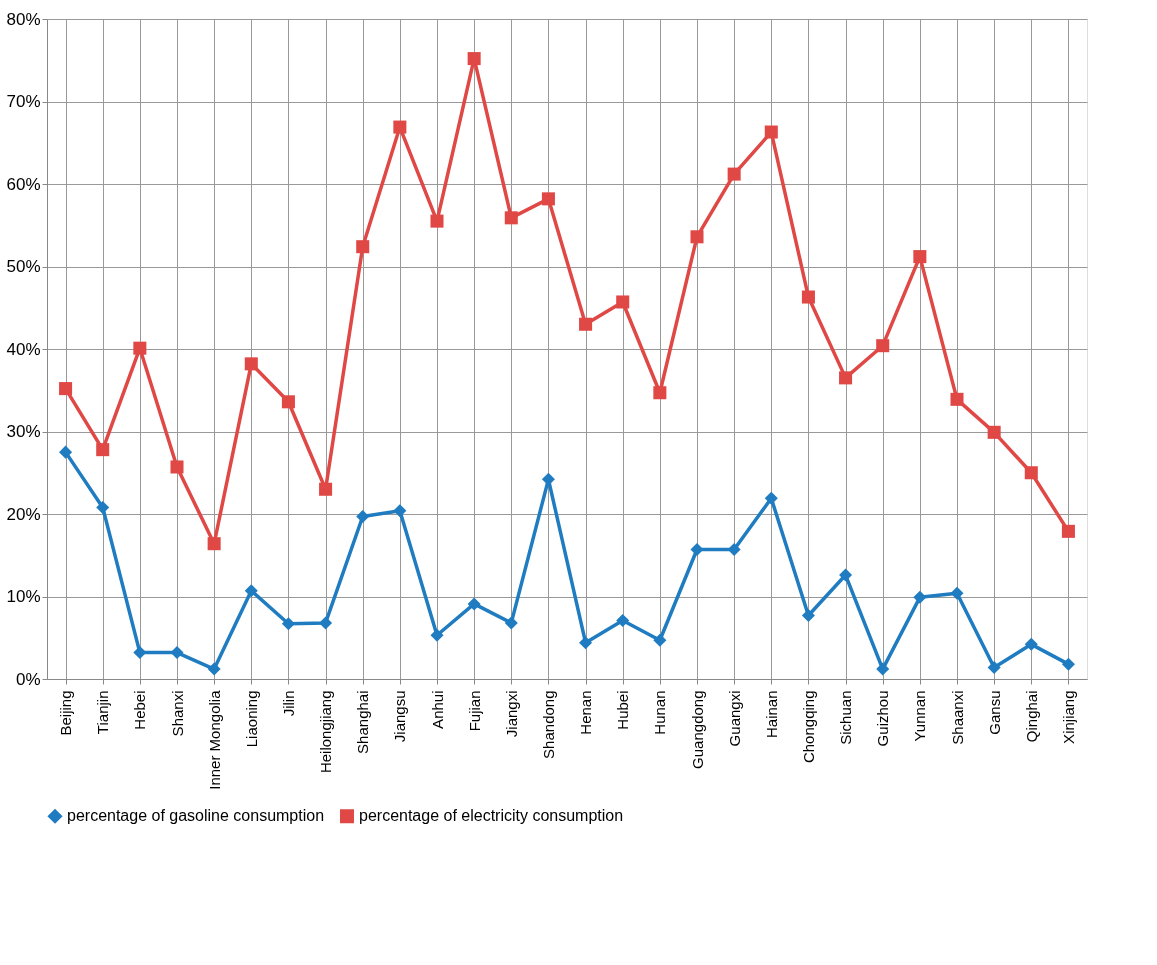  I want to click on x-tick-label: Chongqing, so click(808, 727).